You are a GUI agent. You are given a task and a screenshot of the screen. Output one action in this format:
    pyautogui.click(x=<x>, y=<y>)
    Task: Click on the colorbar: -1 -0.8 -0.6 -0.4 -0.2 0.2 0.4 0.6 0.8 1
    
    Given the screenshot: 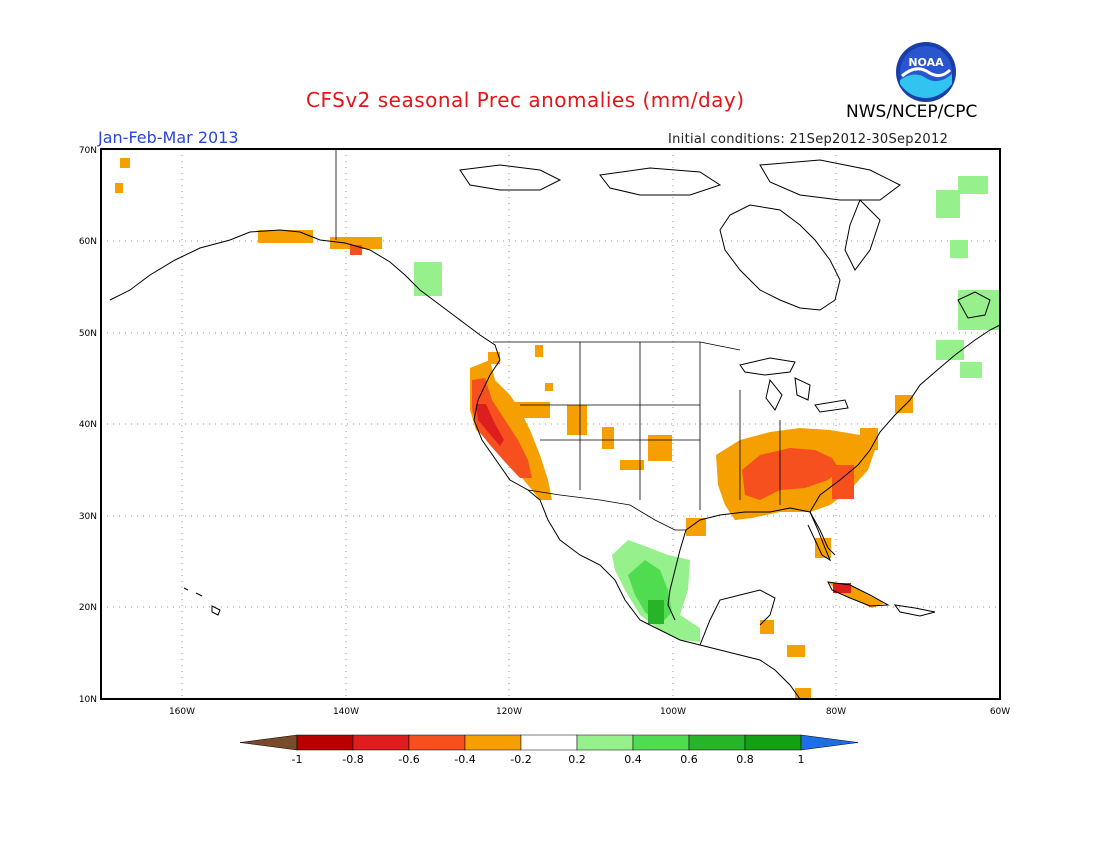 What is the action you would take?
    pyautogui.click(x=549, y=750)
    